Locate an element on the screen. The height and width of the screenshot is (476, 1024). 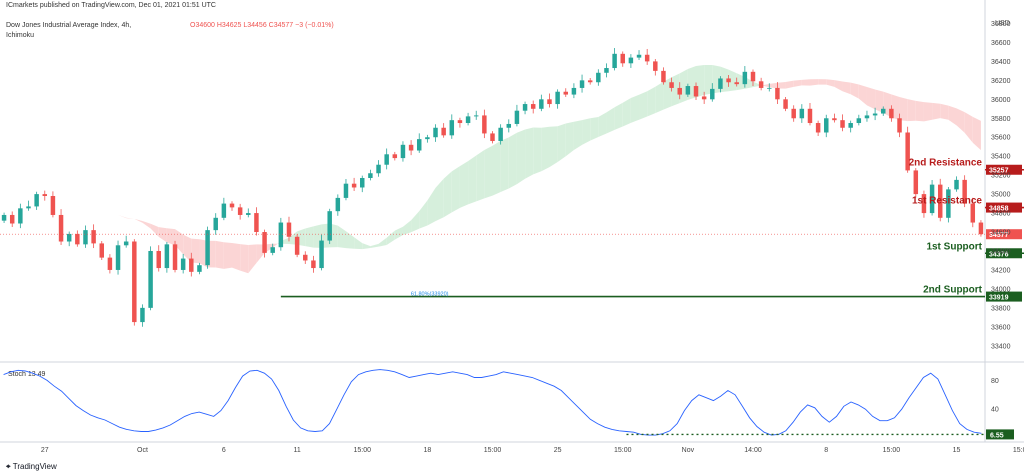
price-tick-label: 35600 is located at coordinates (1001, 138).